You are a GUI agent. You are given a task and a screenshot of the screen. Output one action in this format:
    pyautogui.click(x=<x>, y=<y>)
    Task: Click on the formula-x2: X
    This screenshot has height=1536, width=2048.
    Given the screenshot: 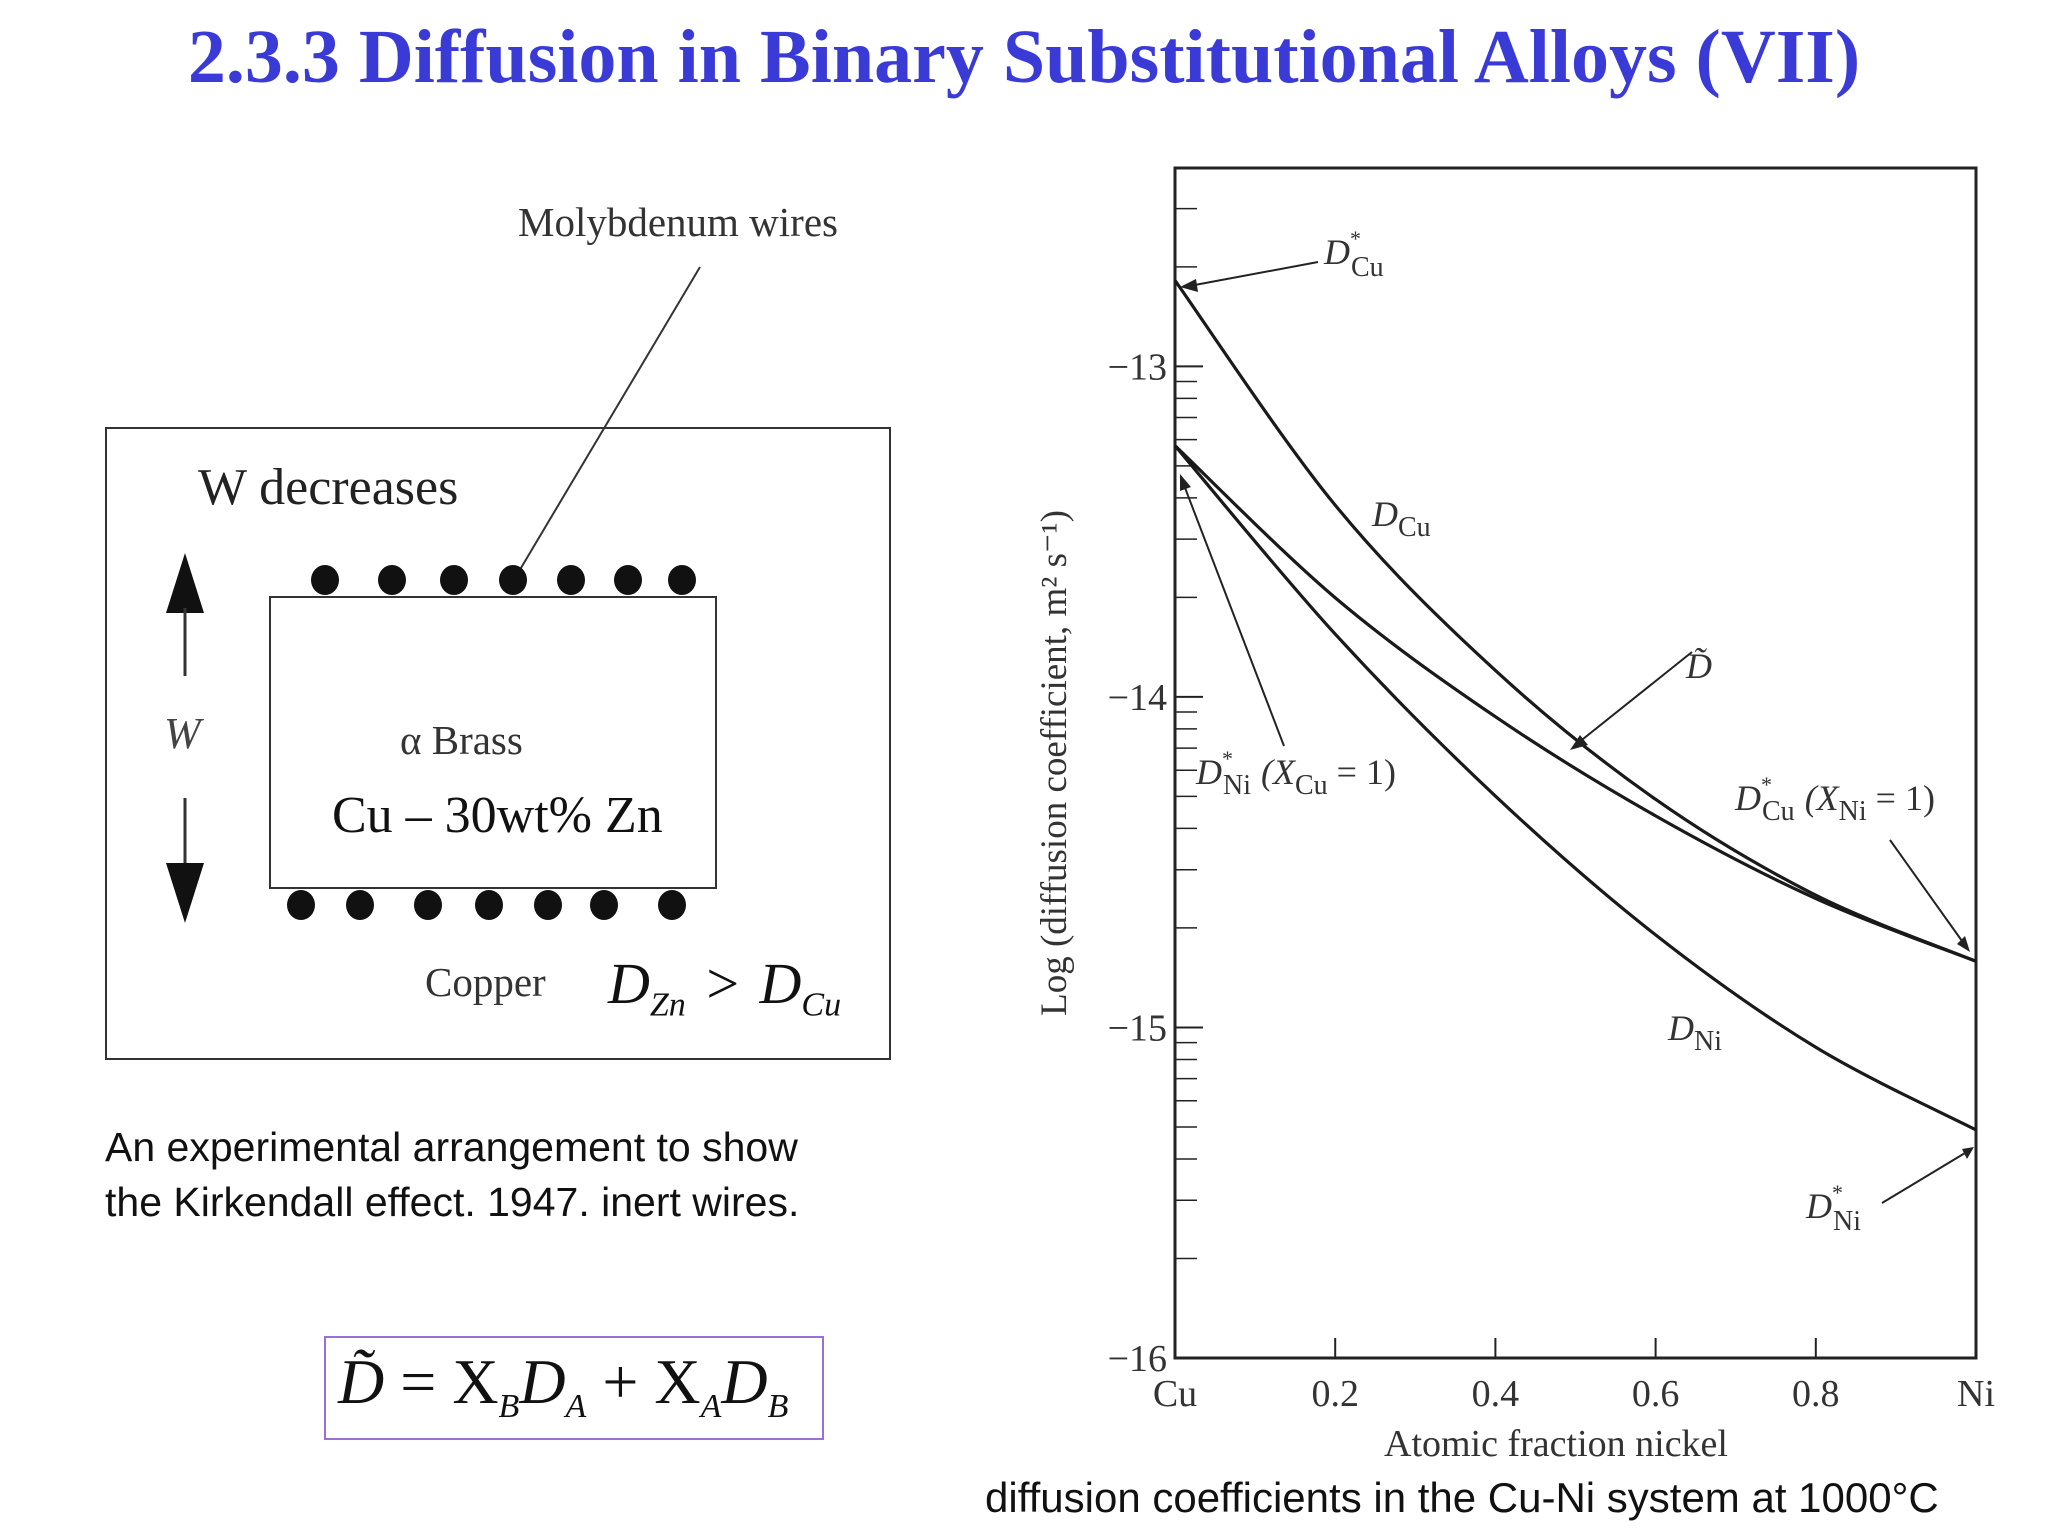 What is the action you would take?
    pyautogui.click(x=677, y=1381)
    